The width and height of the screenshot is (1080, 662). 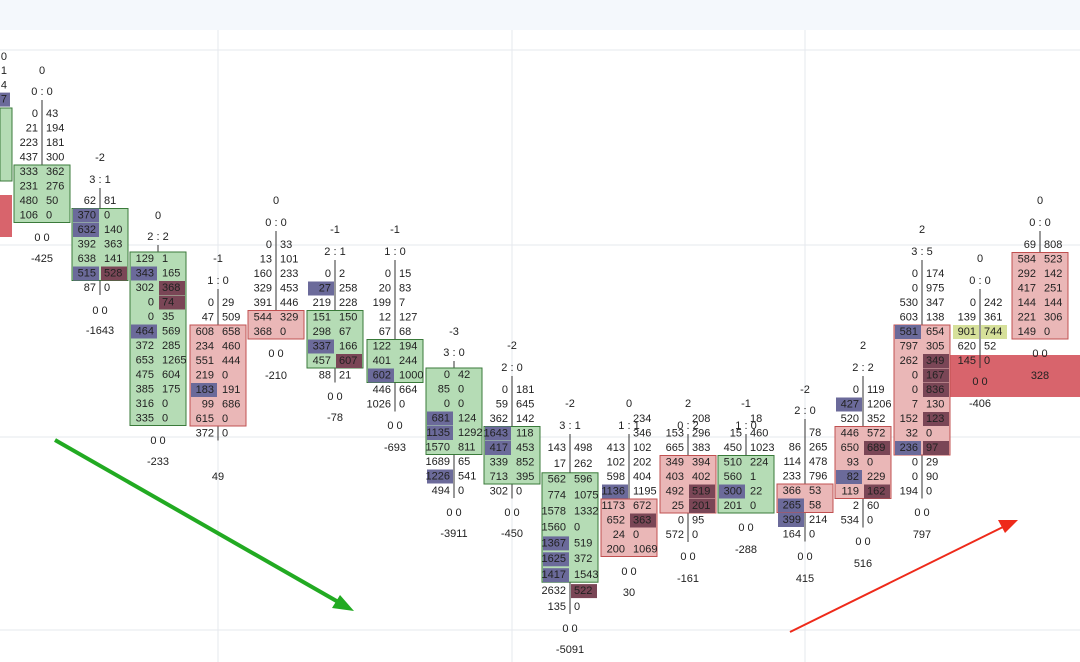 I want to click on bar-total: -5091, so click(x=570, y=650).